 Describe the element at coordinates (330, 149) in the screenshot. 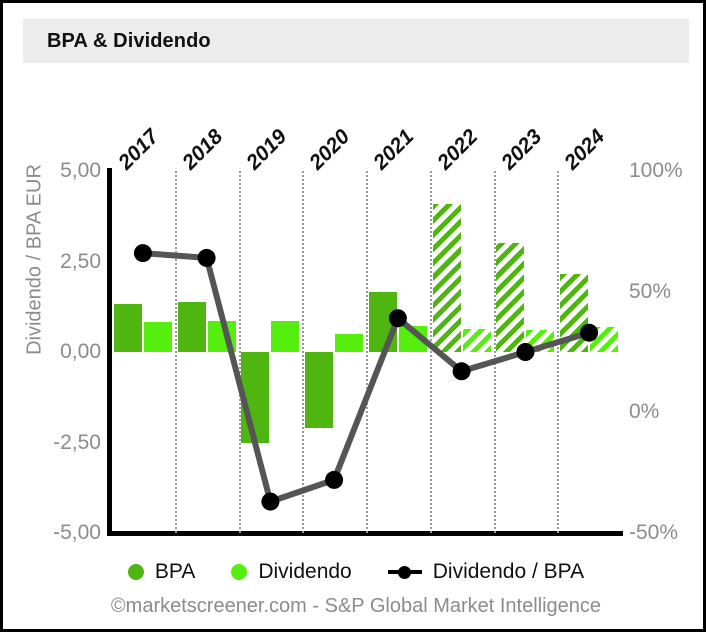

I see `x-tick-label: 2020` at that location.